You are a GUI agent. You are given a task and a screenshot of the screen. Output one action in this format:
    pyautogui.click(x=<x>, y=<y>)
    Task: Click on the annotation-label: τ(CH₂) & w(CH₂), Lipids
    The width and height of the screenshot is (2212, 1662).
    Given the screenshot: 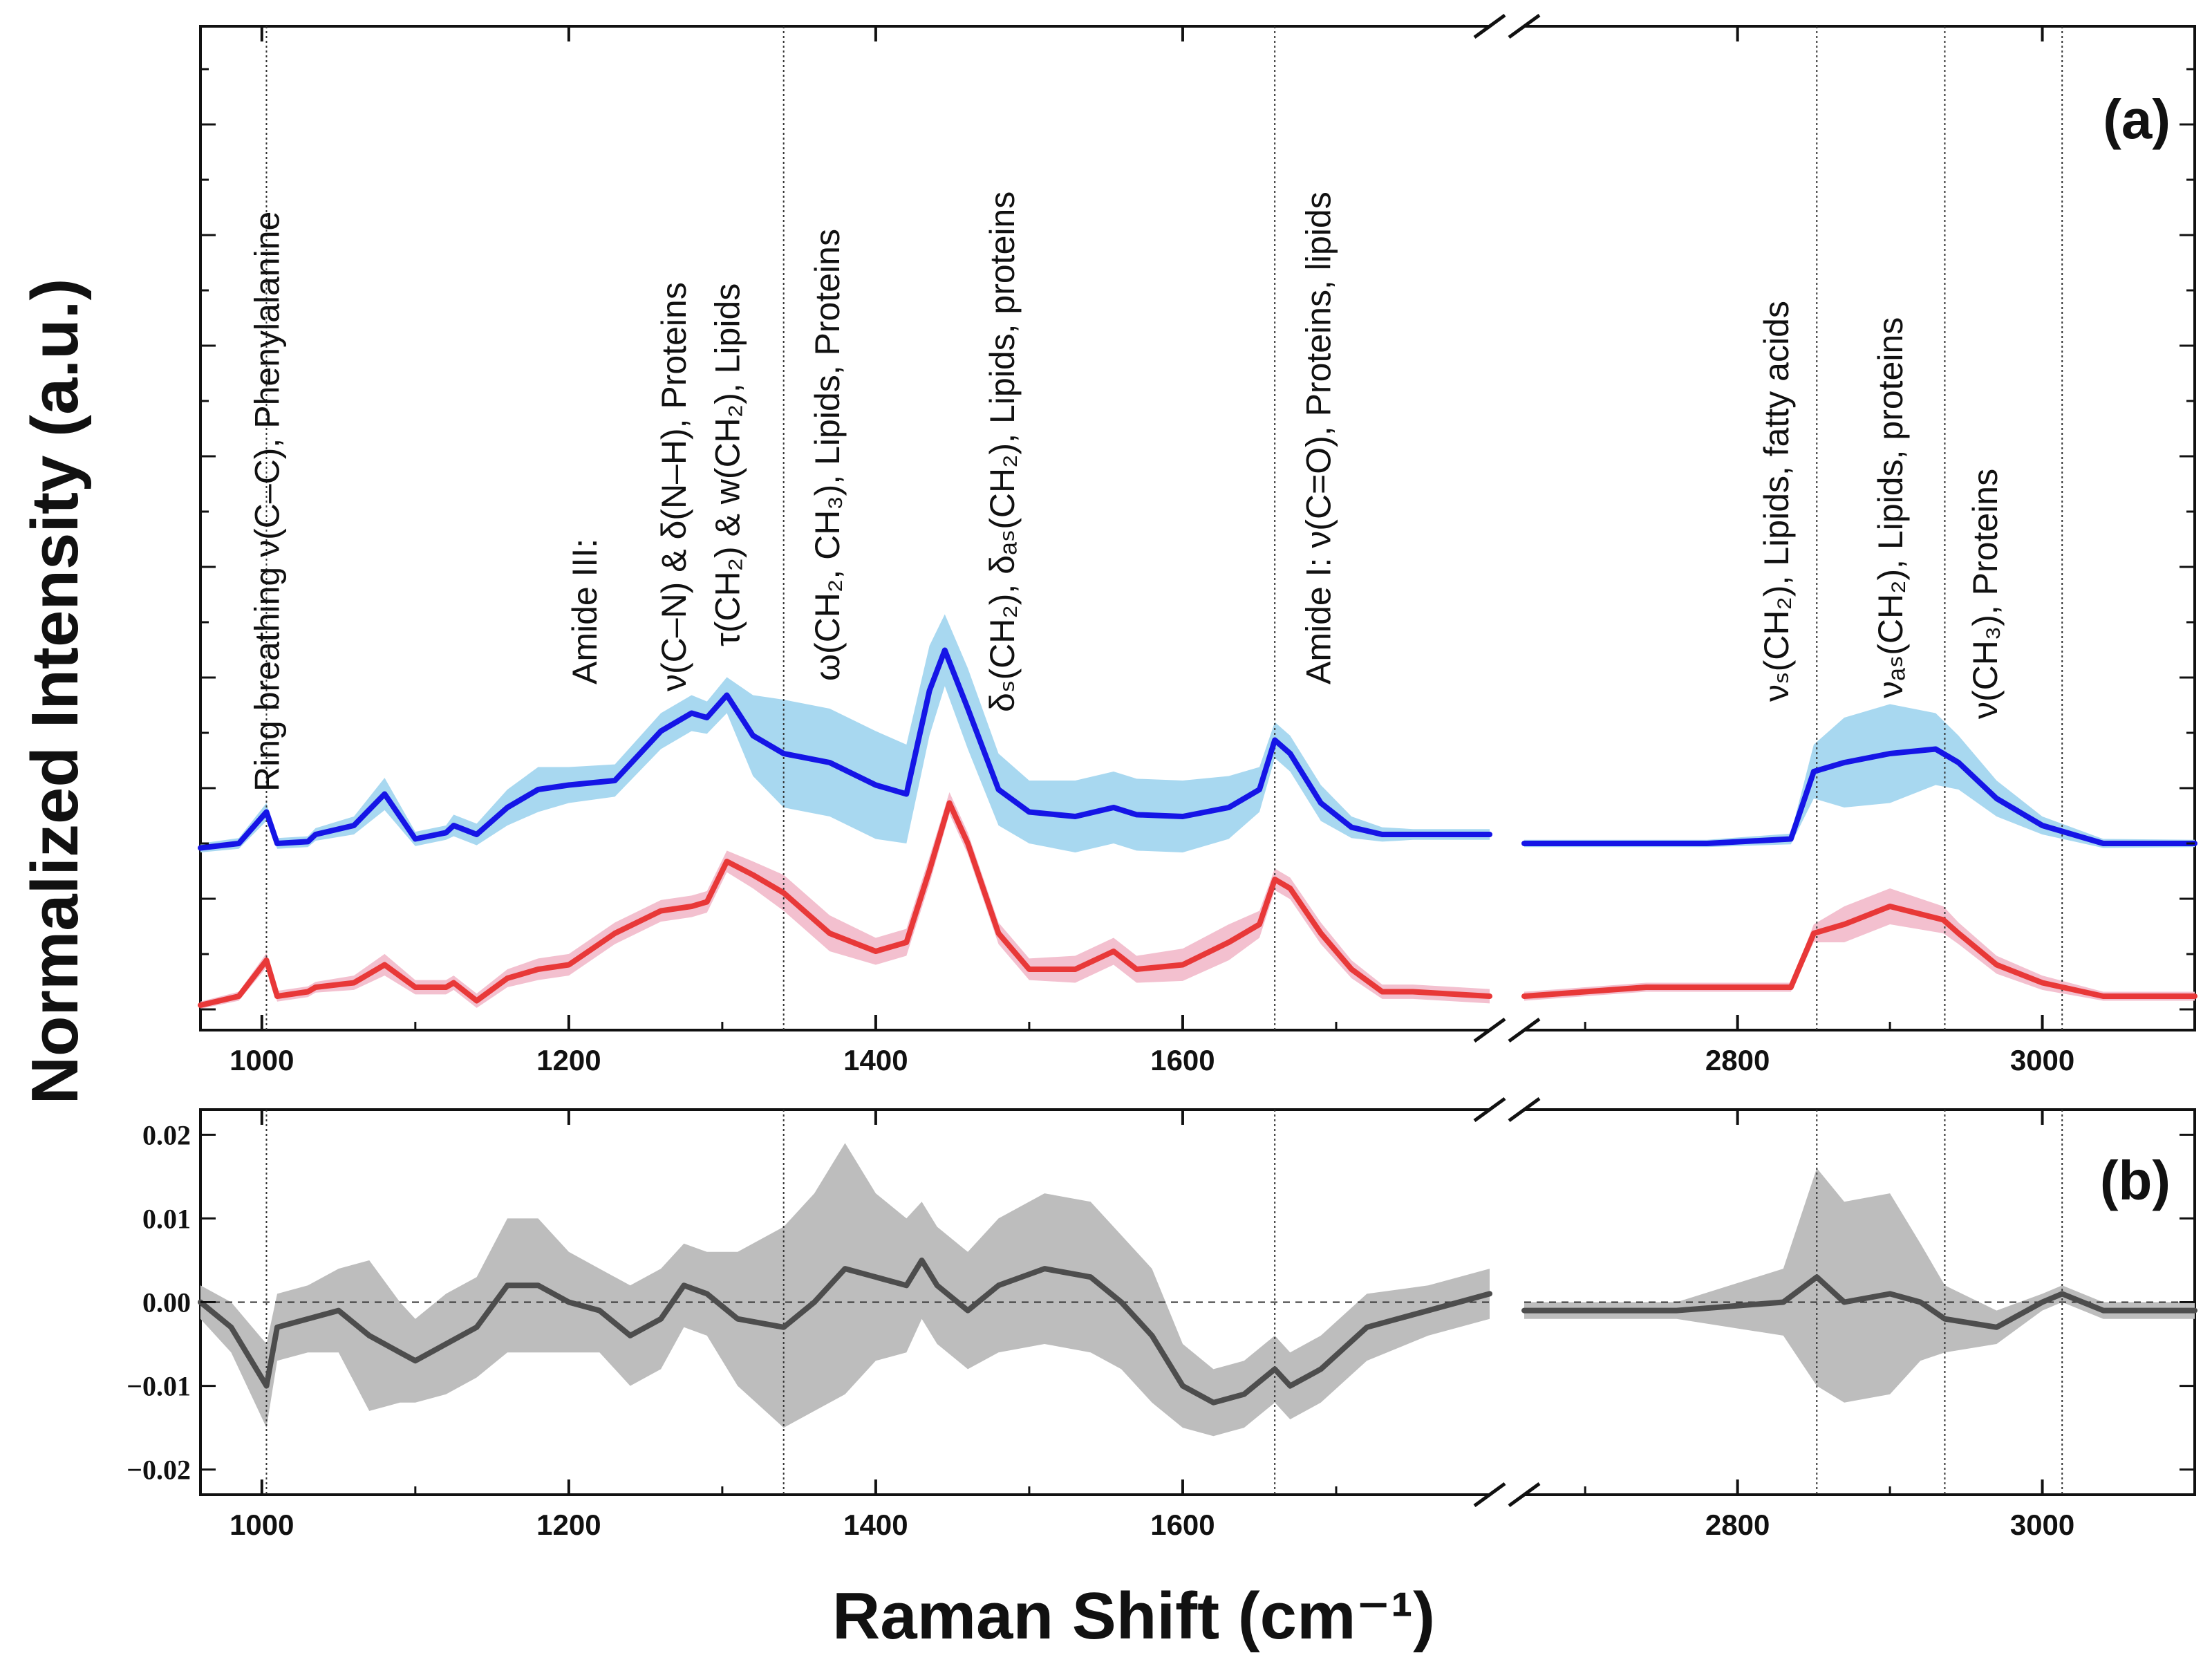 What is the action you would take?
    pyautogui.click(x=728, y=465)
    